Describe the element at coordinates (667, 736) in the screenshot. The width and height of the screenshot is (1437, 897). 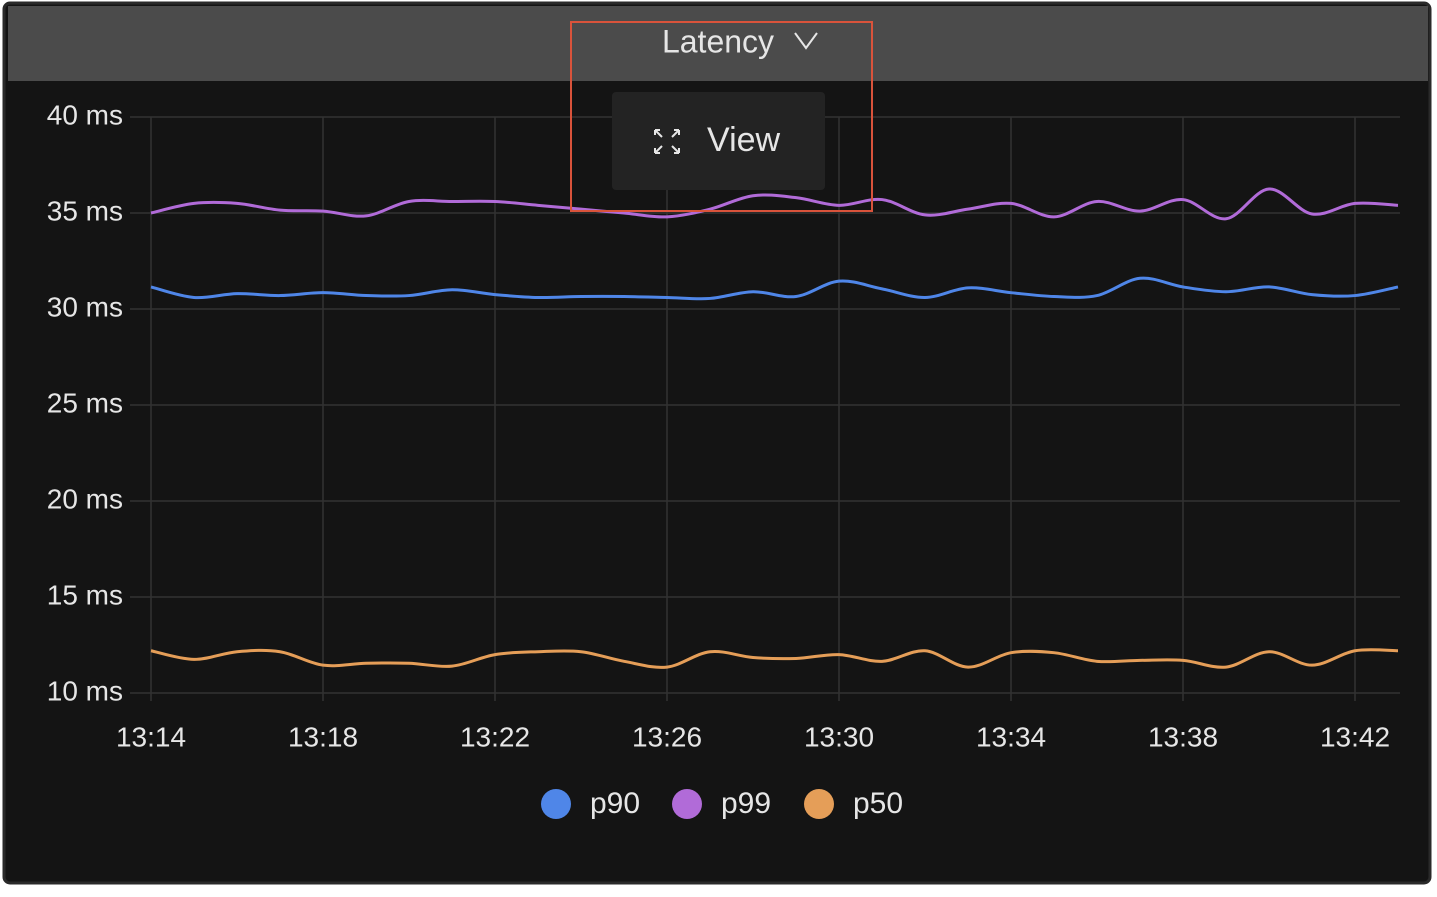
I see `x-tick-label: 13:26` at that location.